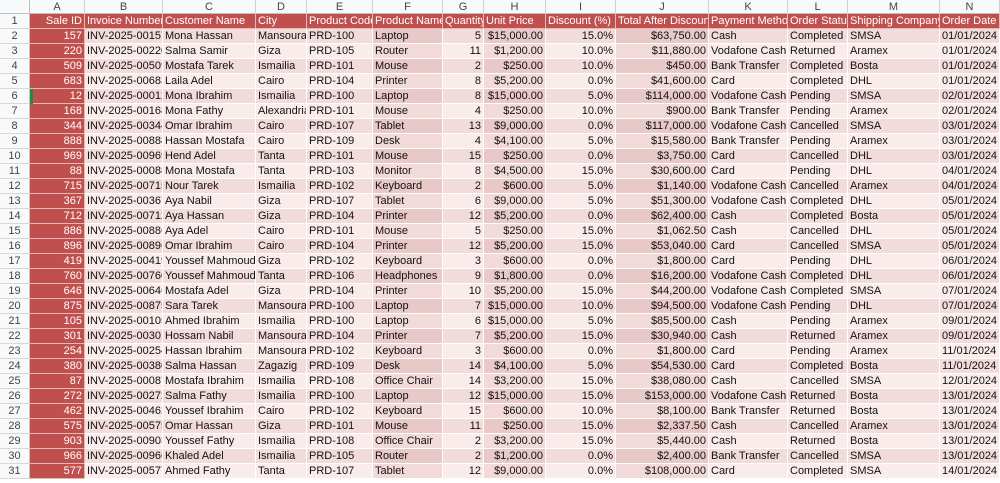 The height and width of the screenshot is (483, 1000). Describe the element at coordinates (662, 276) in the screenshot. I see `cell: $16,200.00` at that location.